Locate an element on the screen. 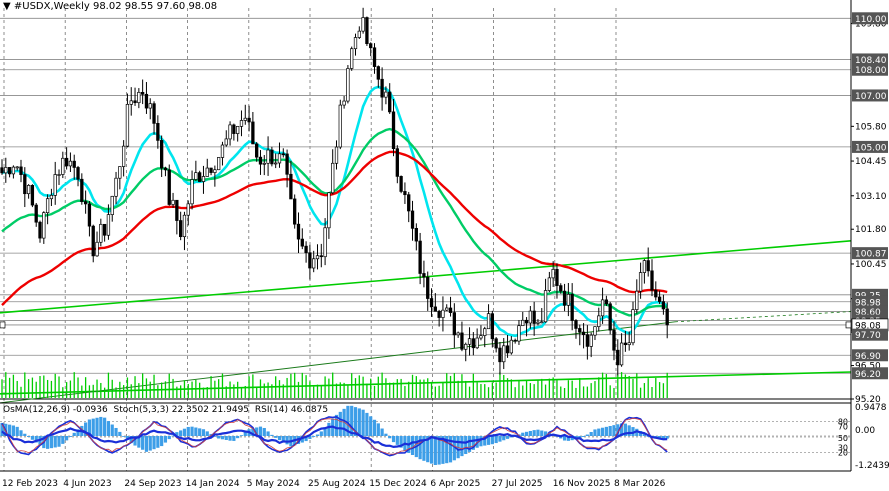 This screenshot has height=491, width=889. x-tick-label-4: 5 May 2024 is located at coordinates (273, 484).